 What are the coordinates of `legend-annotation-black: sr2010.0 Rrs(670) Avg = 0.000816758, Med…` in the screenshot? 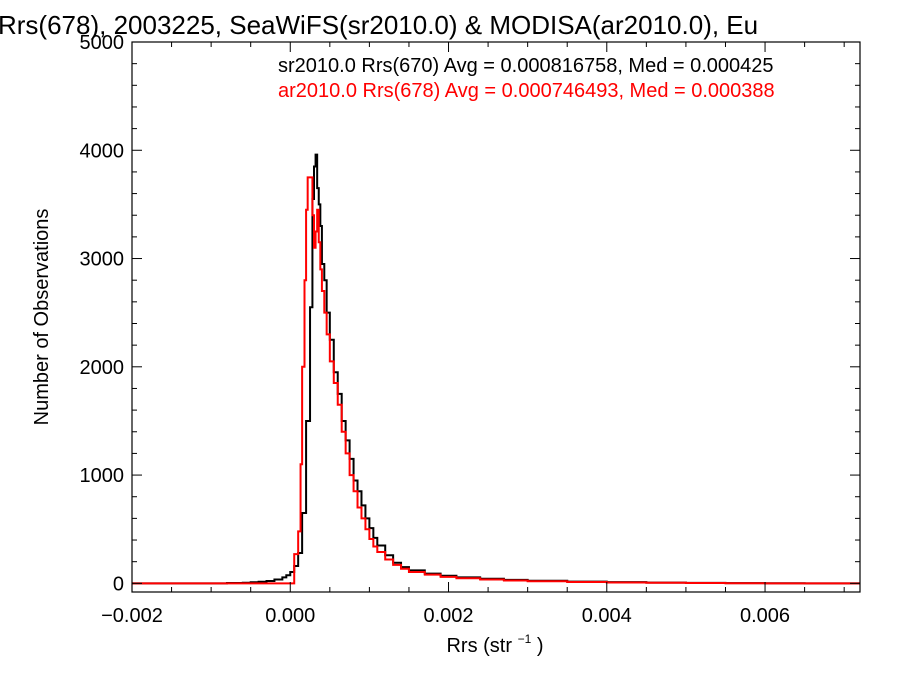 It's located at (528, 66).